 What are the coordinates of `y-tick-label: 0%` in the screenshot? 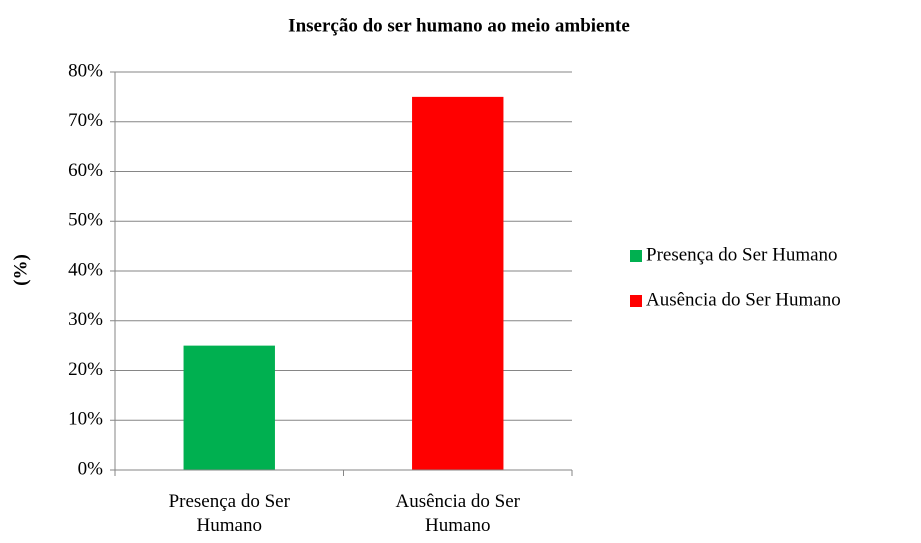 It's located at (91, 468).